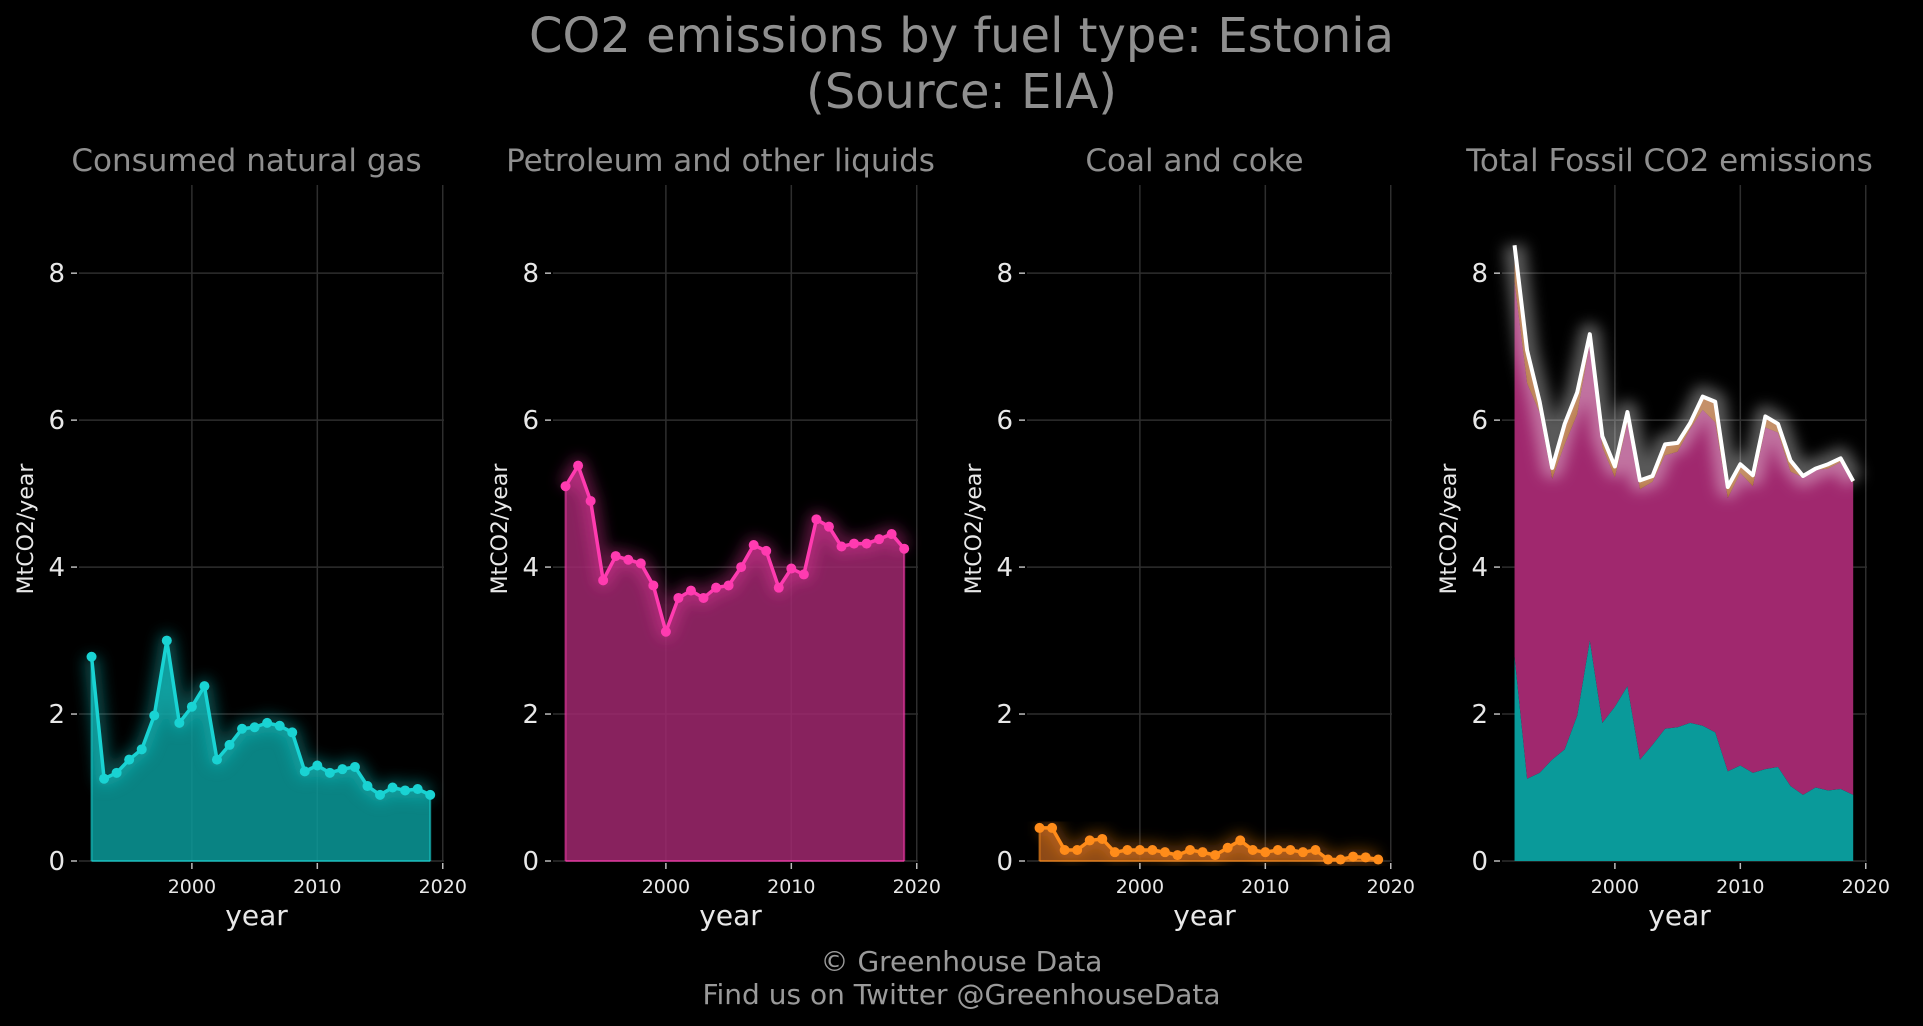  What do you see at coordinates (961, 92) in the screenshot?
I see `chart-subtitle: (Source: EIA)` at bounding box center [961, 92].